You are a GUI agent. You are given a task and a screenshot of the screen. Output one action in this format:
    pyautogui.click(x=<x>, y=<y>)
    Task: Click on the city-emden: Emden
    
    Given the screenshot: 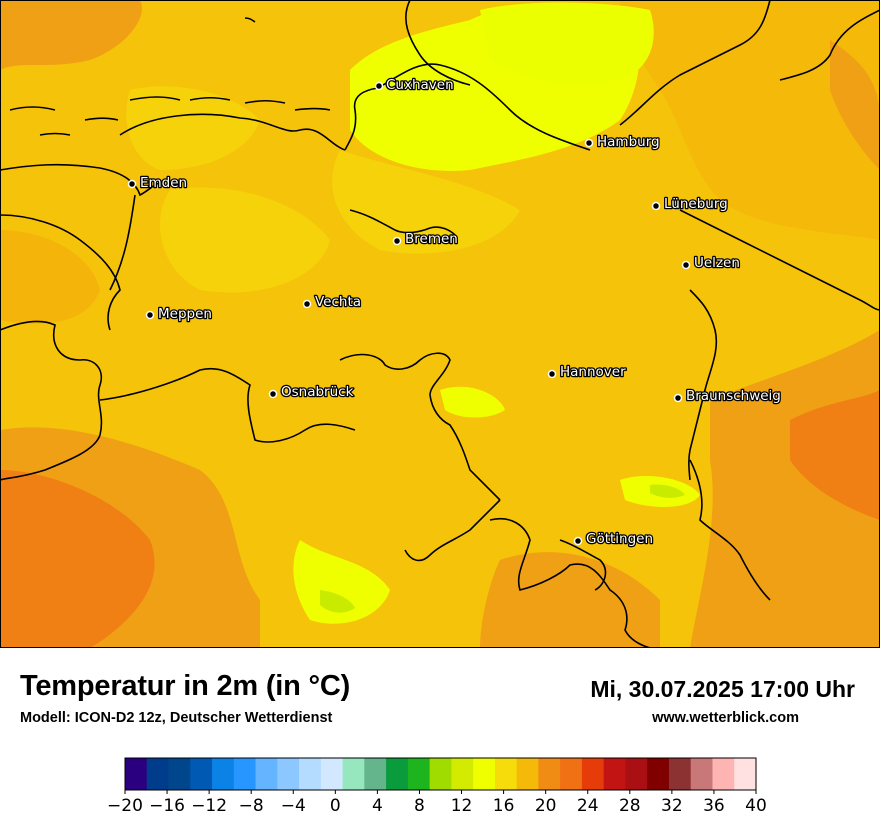 What is the action you would take?
    pyautogui.click(x=157, y=183)
    